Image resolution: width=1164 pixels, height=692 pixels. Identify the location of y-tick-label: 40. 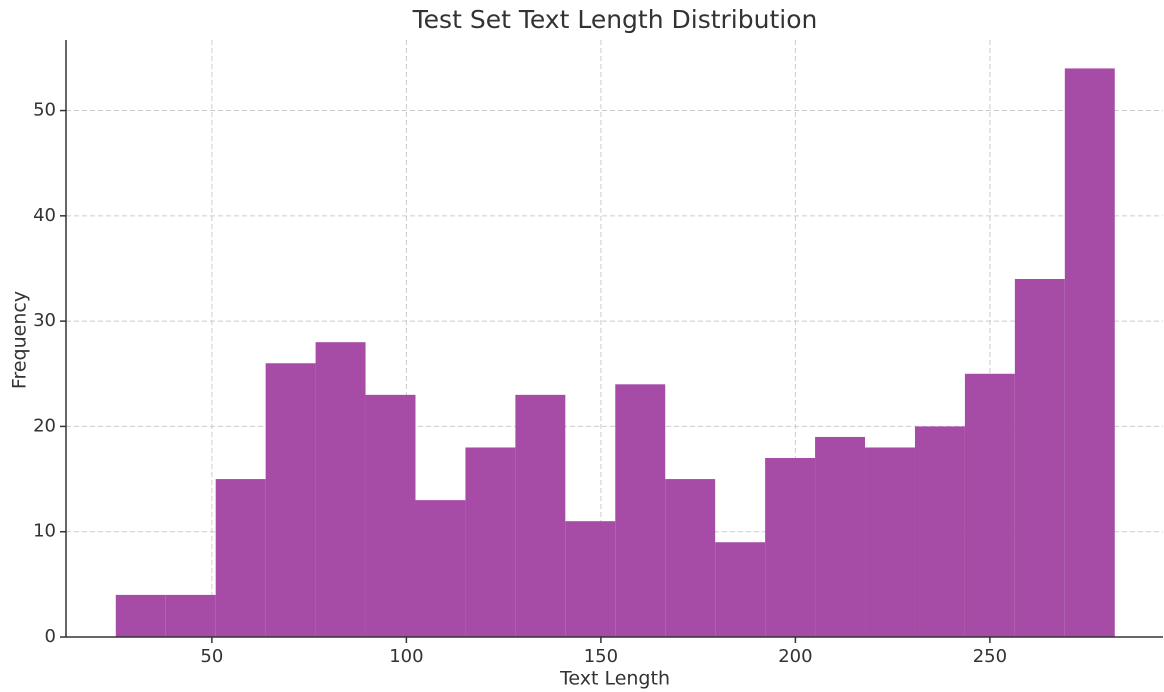
(44, 215).